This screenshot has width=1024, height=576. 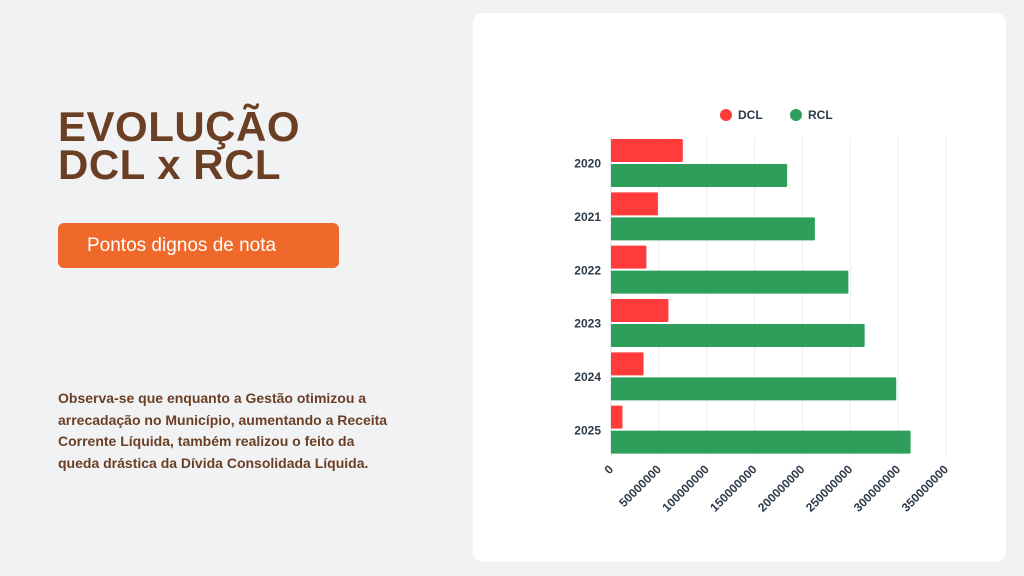 I want to click on legend-label-dcl: DCL, so click(x=750, y=115).